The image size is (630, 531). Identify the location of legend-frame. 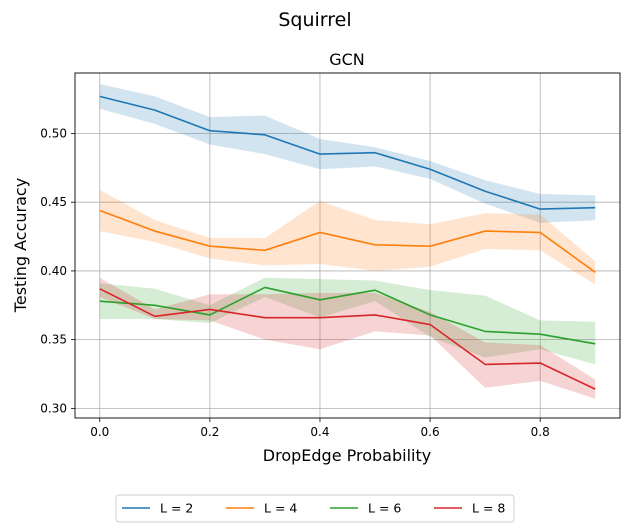
(315, 508).